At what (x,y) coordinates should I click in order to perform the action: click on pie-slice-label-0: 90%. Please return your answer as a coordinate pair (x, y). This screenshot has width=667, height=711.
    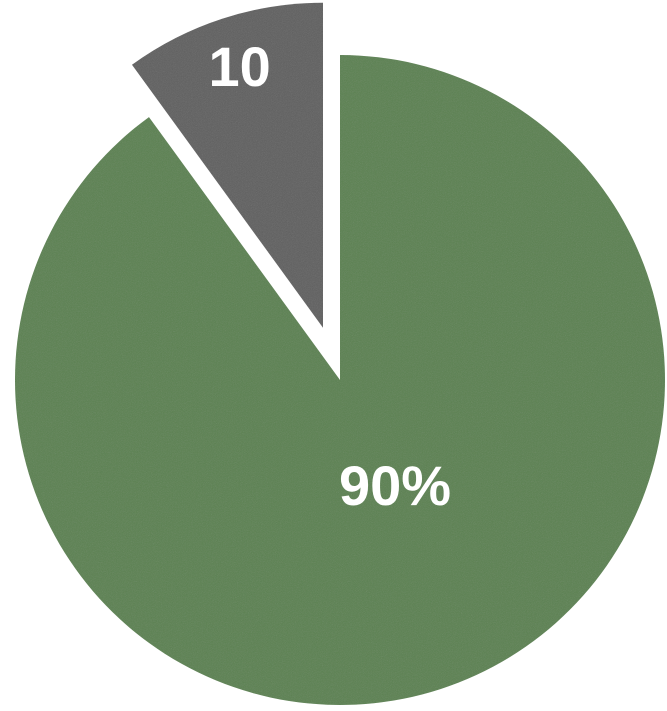
    Looking at the image, I should click on (395, 485).